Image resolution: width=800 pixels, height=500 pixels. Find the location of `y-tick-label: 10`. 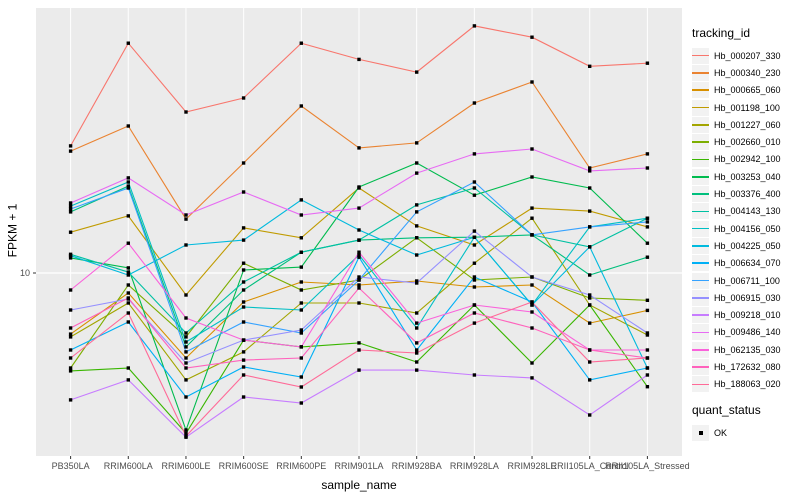

y-tick-label: 10 is located at coordinates (25, 273).